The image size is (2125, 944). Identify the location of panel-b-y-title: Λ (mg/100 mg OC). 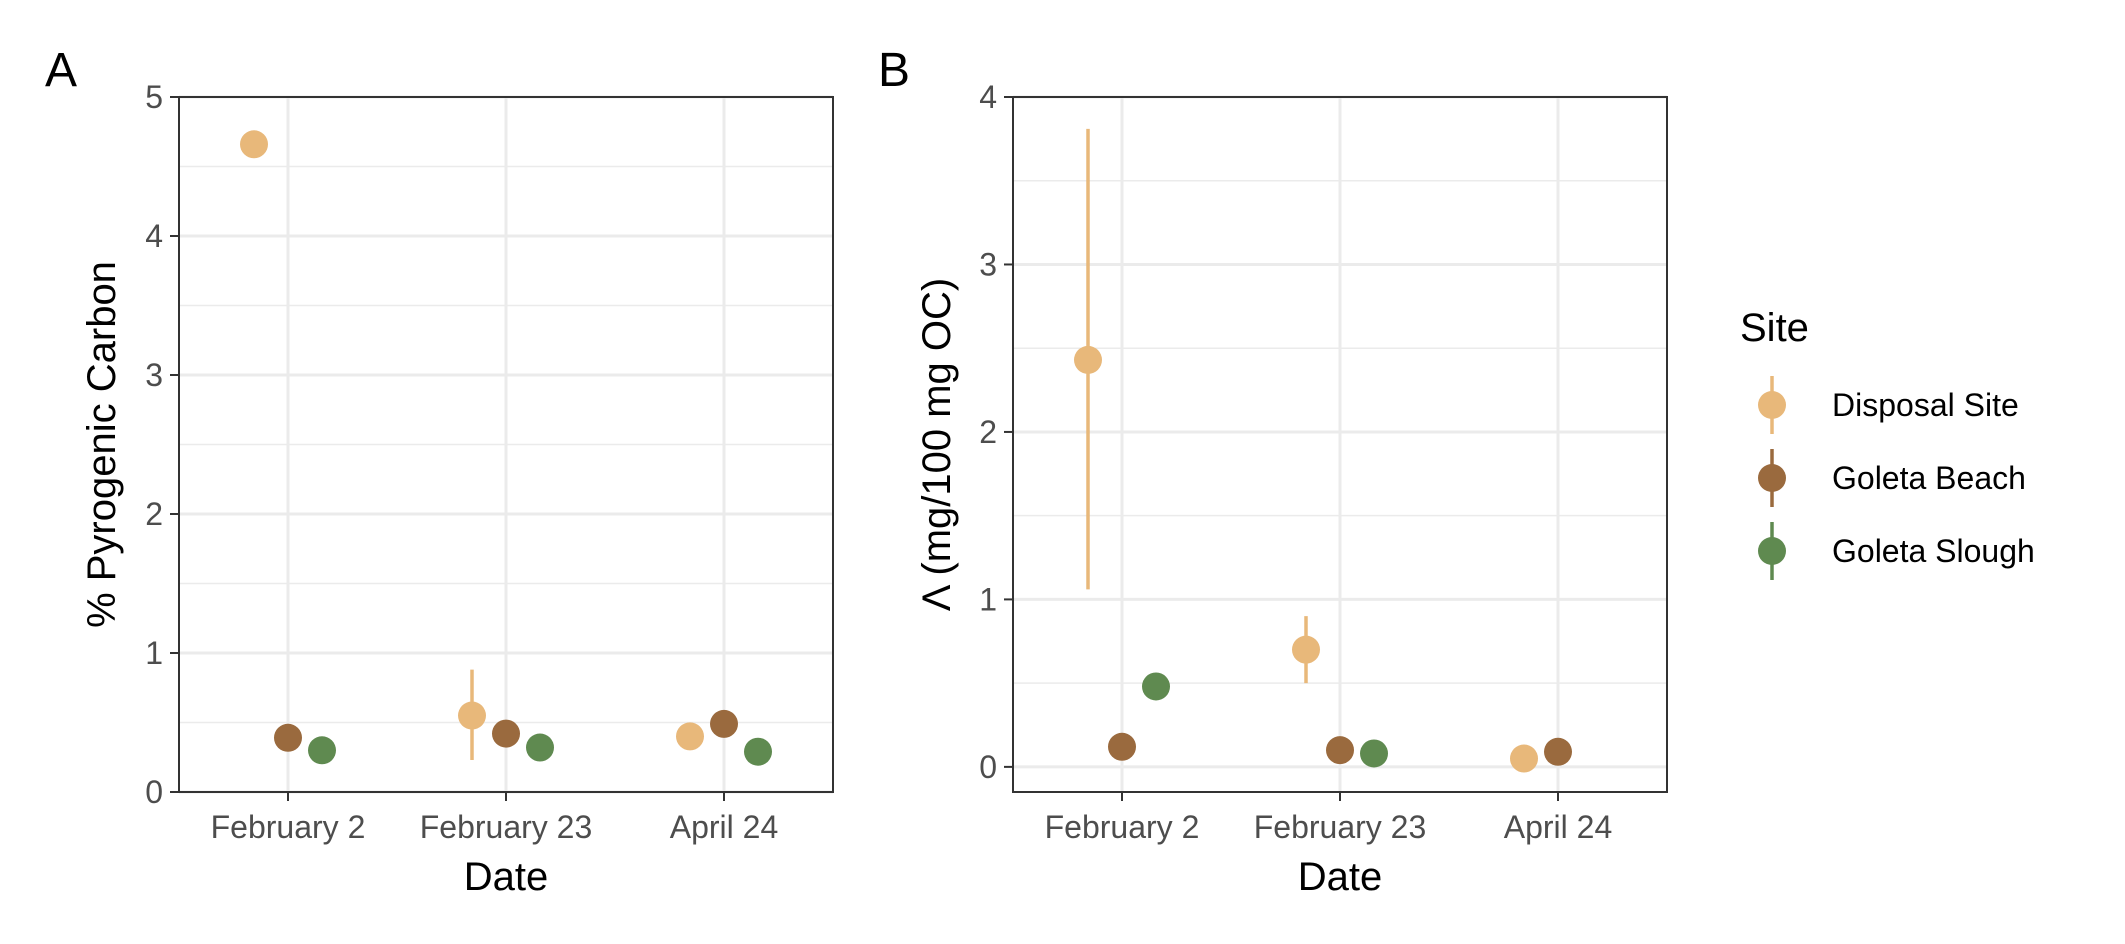
(937, 444).